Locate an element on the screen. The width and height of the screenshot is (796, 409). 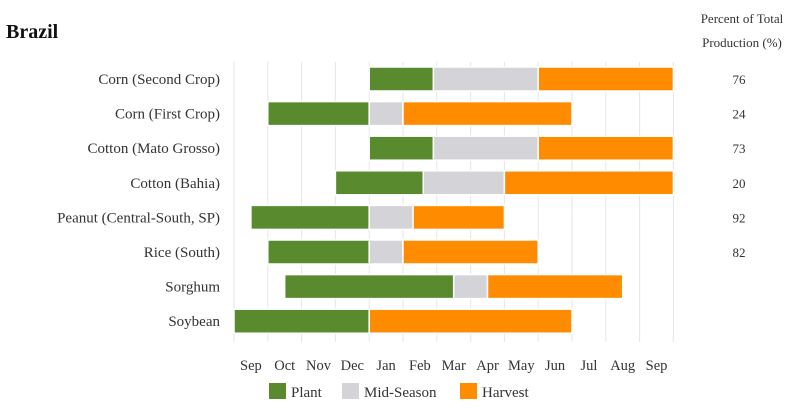
percent-label: 20 is located at coordinates (739, 183).